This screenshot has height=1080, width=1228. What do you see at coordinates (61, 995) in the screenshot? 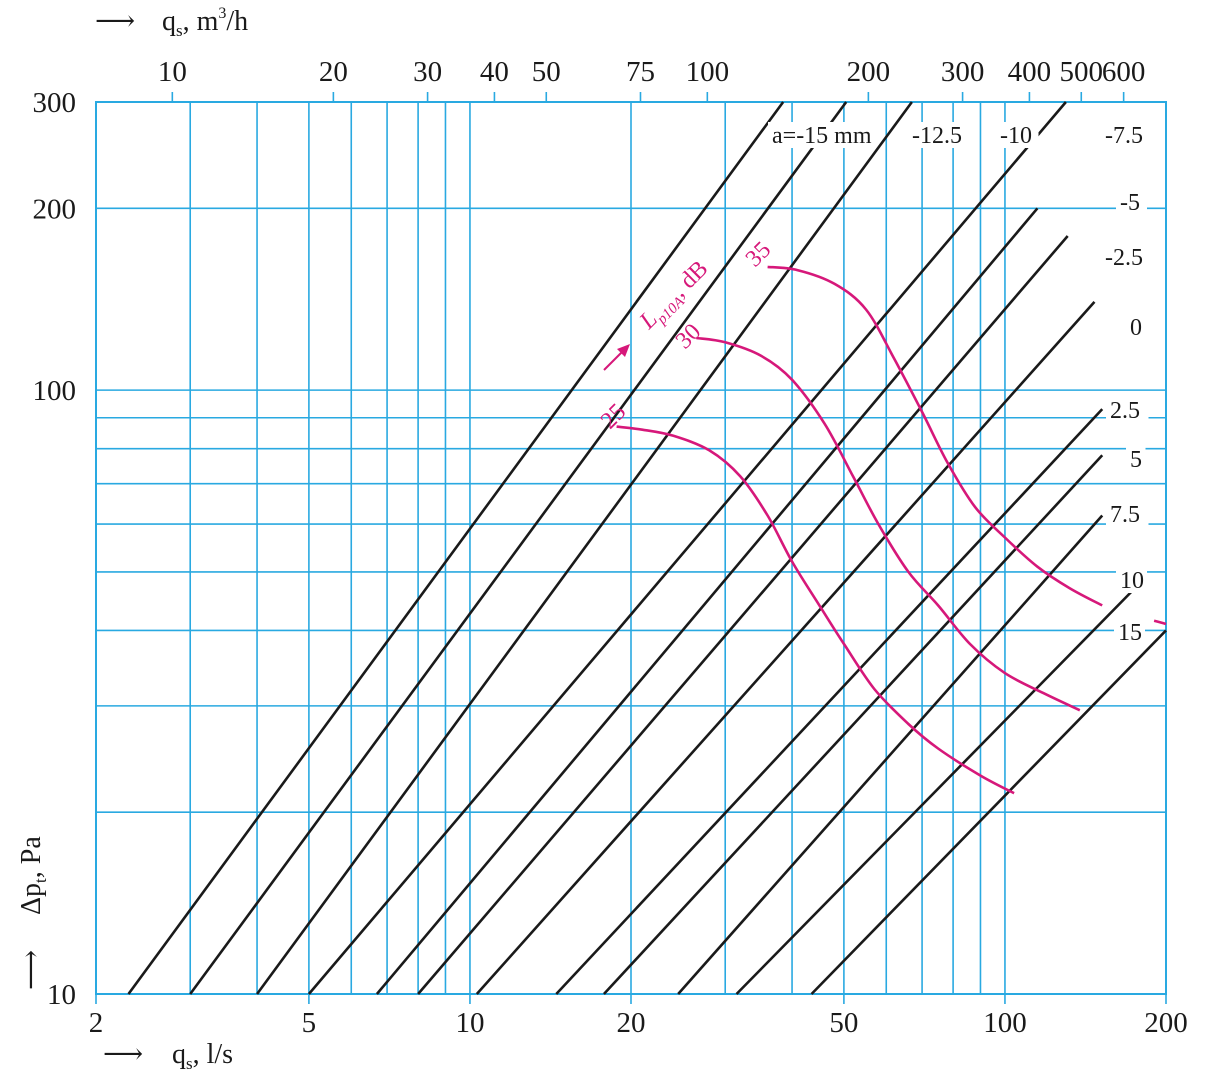
I see `y-tick-label: 10` at bounding box center [61, 995].